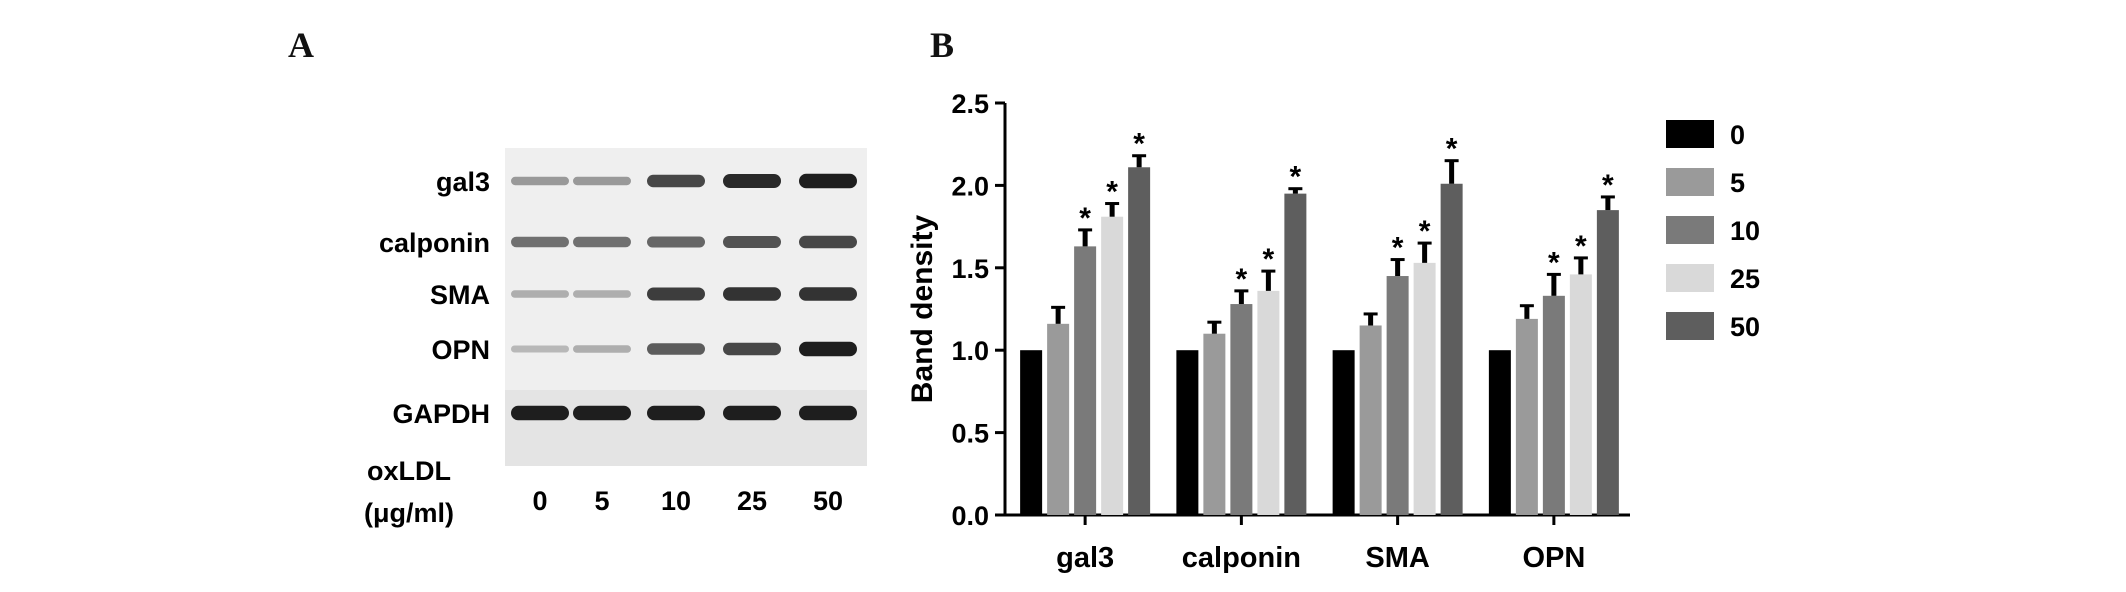  Describe the element at coordinates (970, 434) in the screenshot. I see `y-tick-label: 0.5` at that location.